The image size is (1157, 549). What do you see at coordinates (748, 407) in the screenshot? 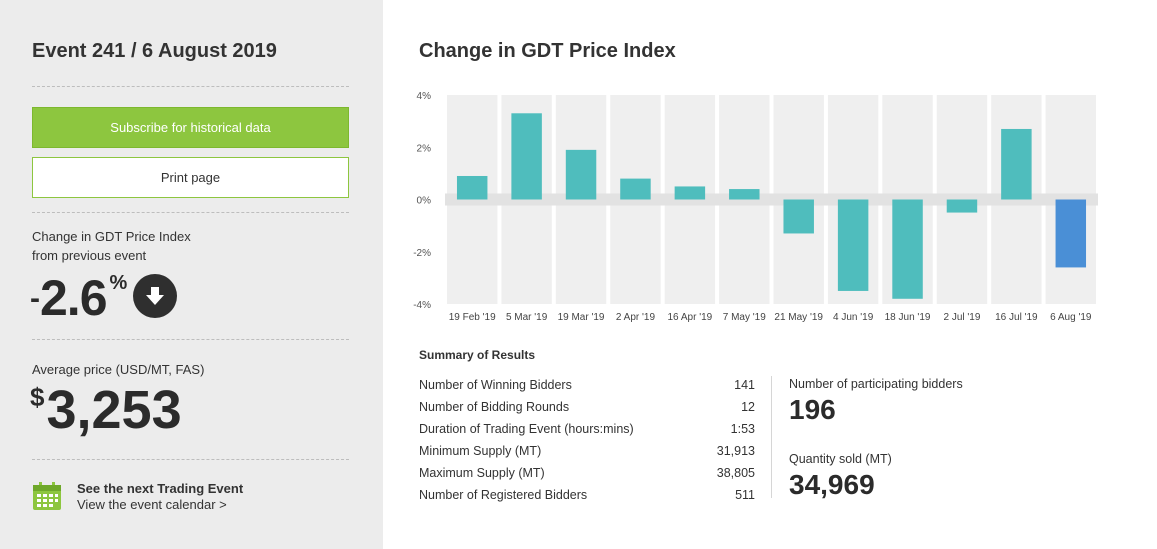
I see `summary-row-value: 12` at bounding box center [748, 407].